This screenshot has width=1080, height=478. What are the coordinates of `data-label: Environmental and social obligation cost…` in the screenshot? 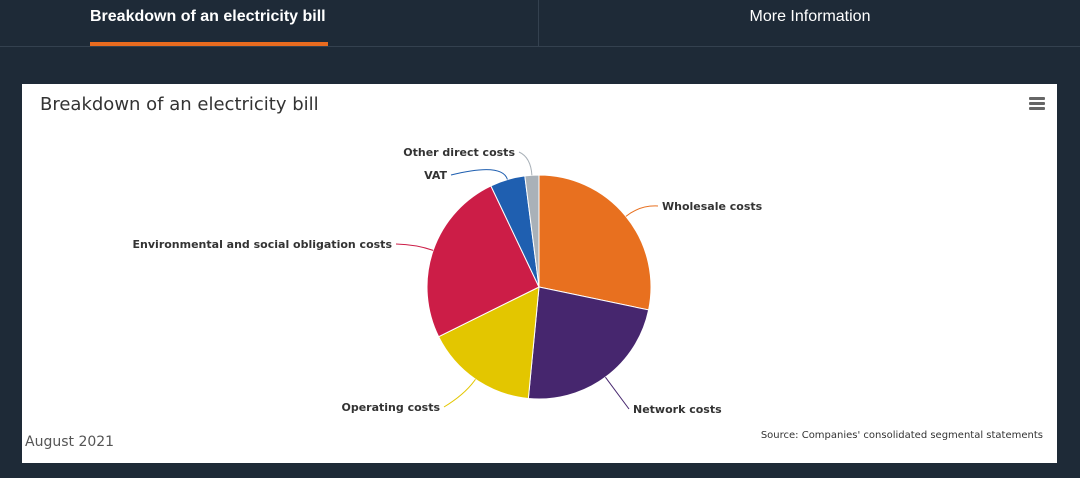 It's located at (263, 244).